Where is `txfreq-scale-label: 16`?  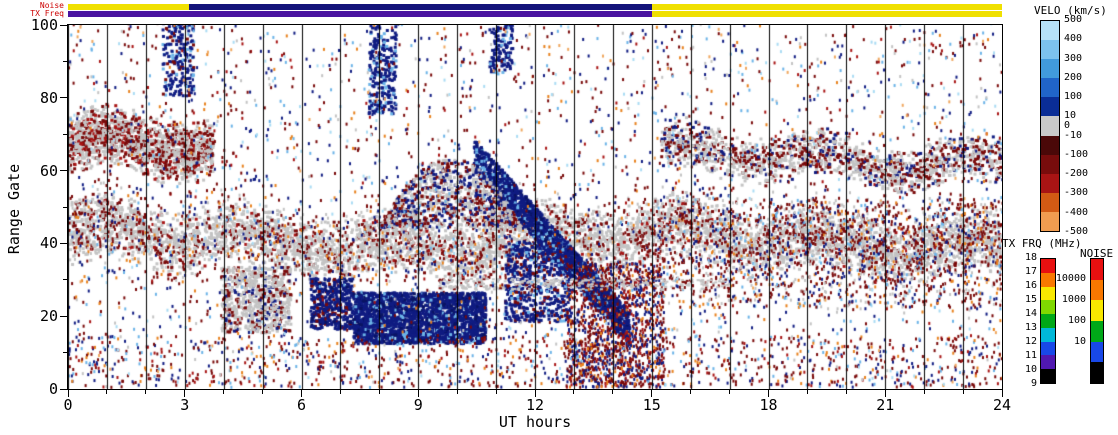 txfreq-scale-label: 16 is located at coordinates (1030, 285).